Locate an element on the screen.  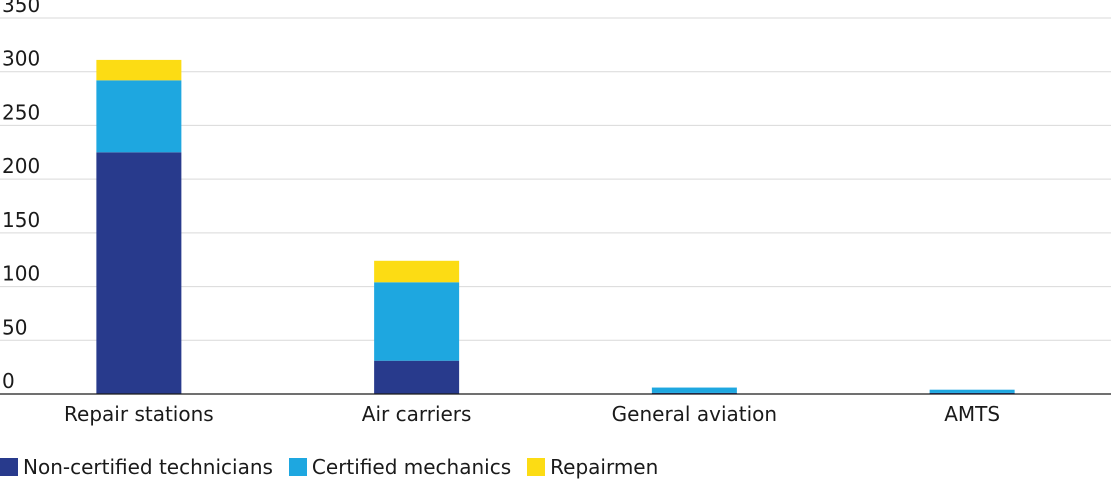
x-tick-label-amts: AMTS is located at coordinates (972, 414).